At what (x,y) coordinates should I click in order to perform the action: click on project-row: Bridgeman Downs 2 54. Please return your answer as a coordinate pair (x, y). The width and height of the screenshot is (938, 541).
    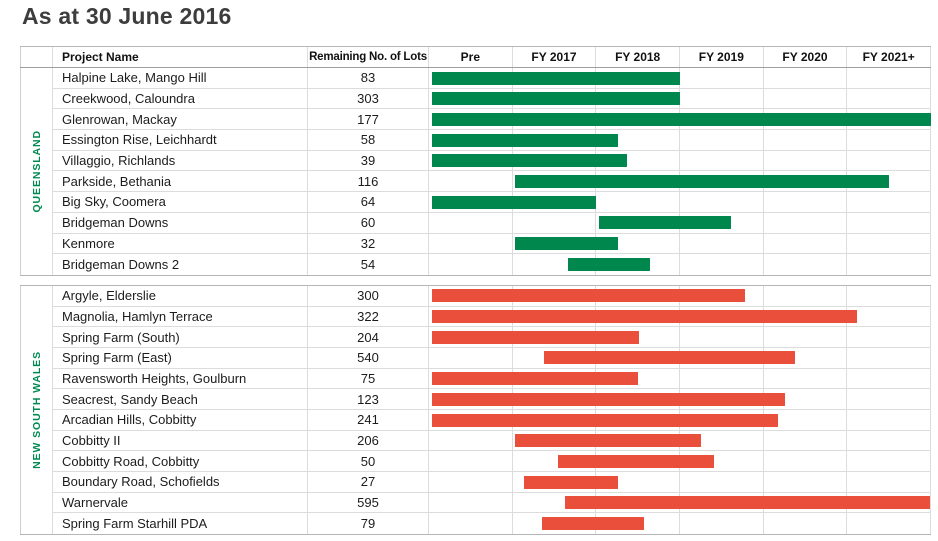
    Looking at the image, I should click on (492, 264).